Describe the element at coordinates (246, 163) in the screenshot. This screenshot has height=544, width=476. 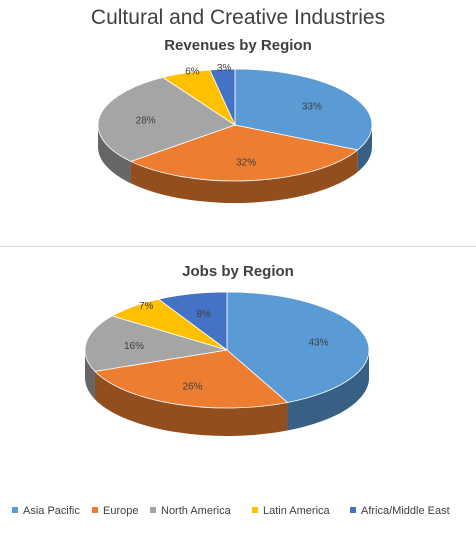
I see `data-label-europe: 32%` at that location.